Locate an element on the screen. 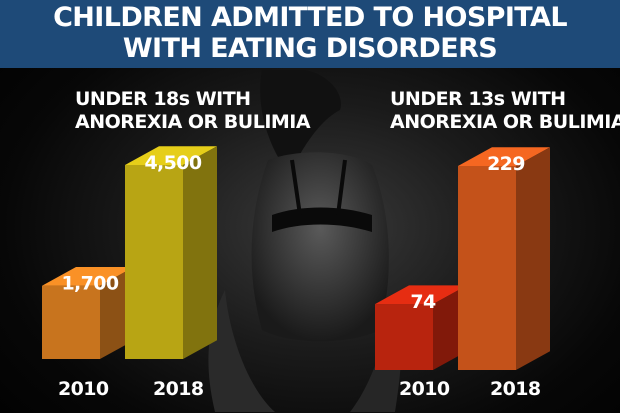  left-chart-title-line-2: ANOREXIA OR BULIMIA is located at coordinates (193, 122).